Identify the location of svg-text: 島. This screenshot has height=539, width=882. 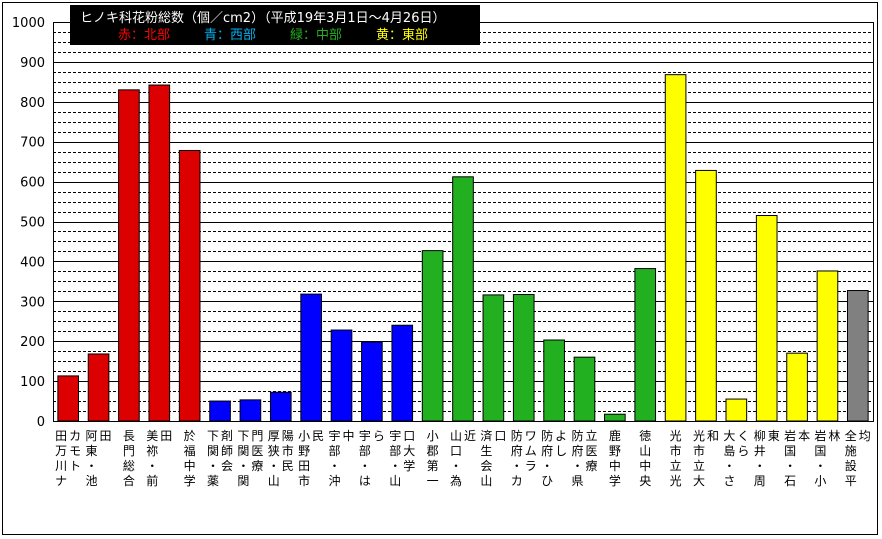
(729, 450).